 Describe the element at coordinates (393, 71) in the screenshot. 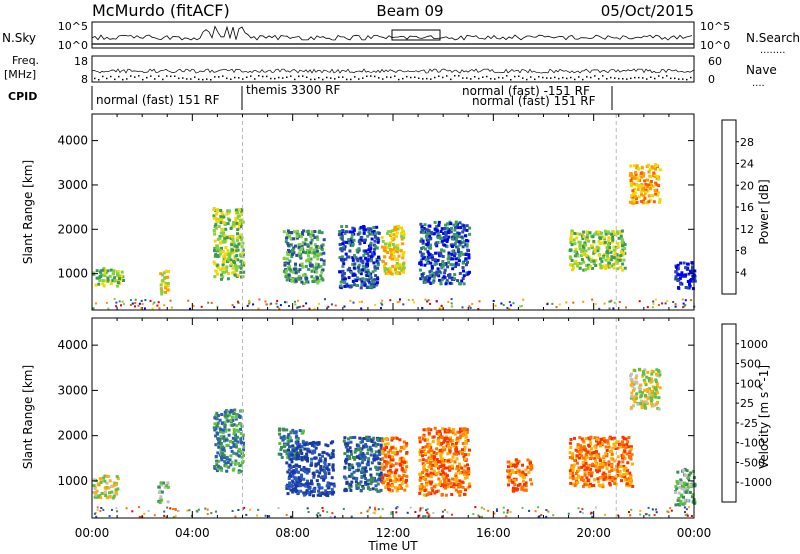

I see `freq-line` at that location.